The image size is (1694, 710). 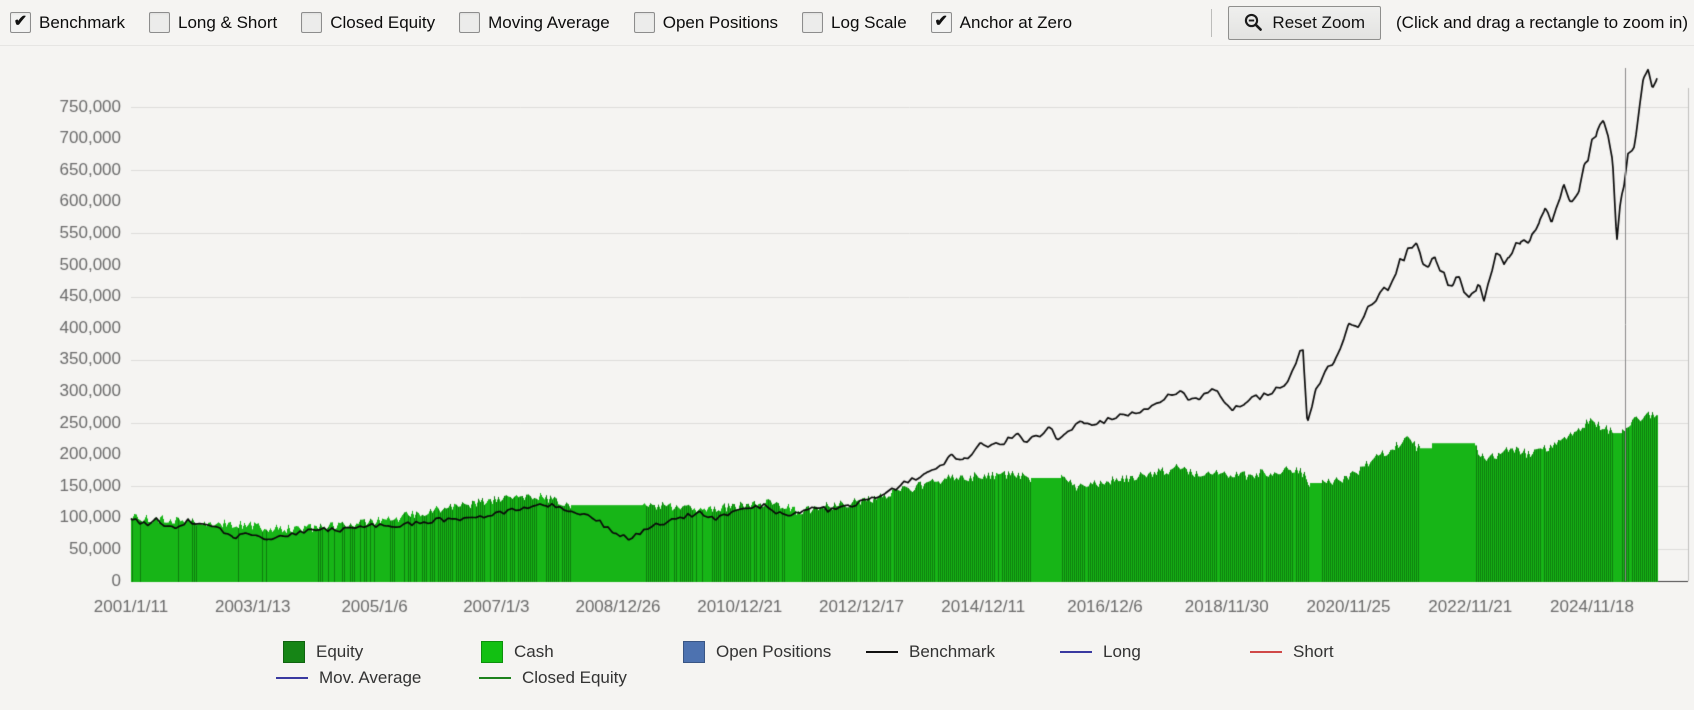 What do you see at coordinates (1076, 652) in the screenshot?
I see `long-line-swatch` at bounding box center [1076, 652].